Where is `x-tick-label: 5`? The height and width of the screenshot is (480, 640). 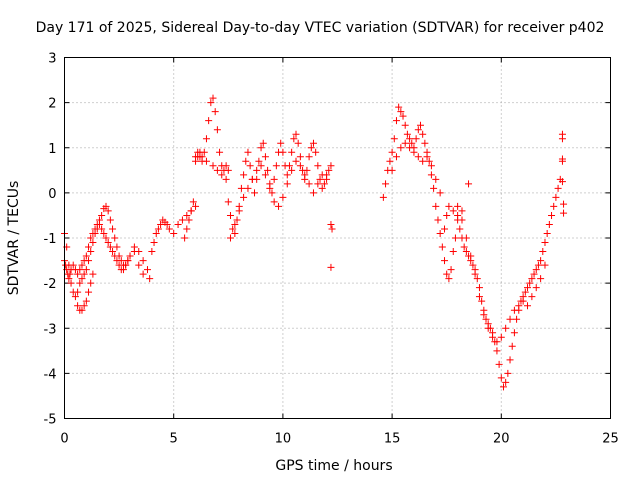
x-tick-label: 5 is located at coordinates (174, 439).